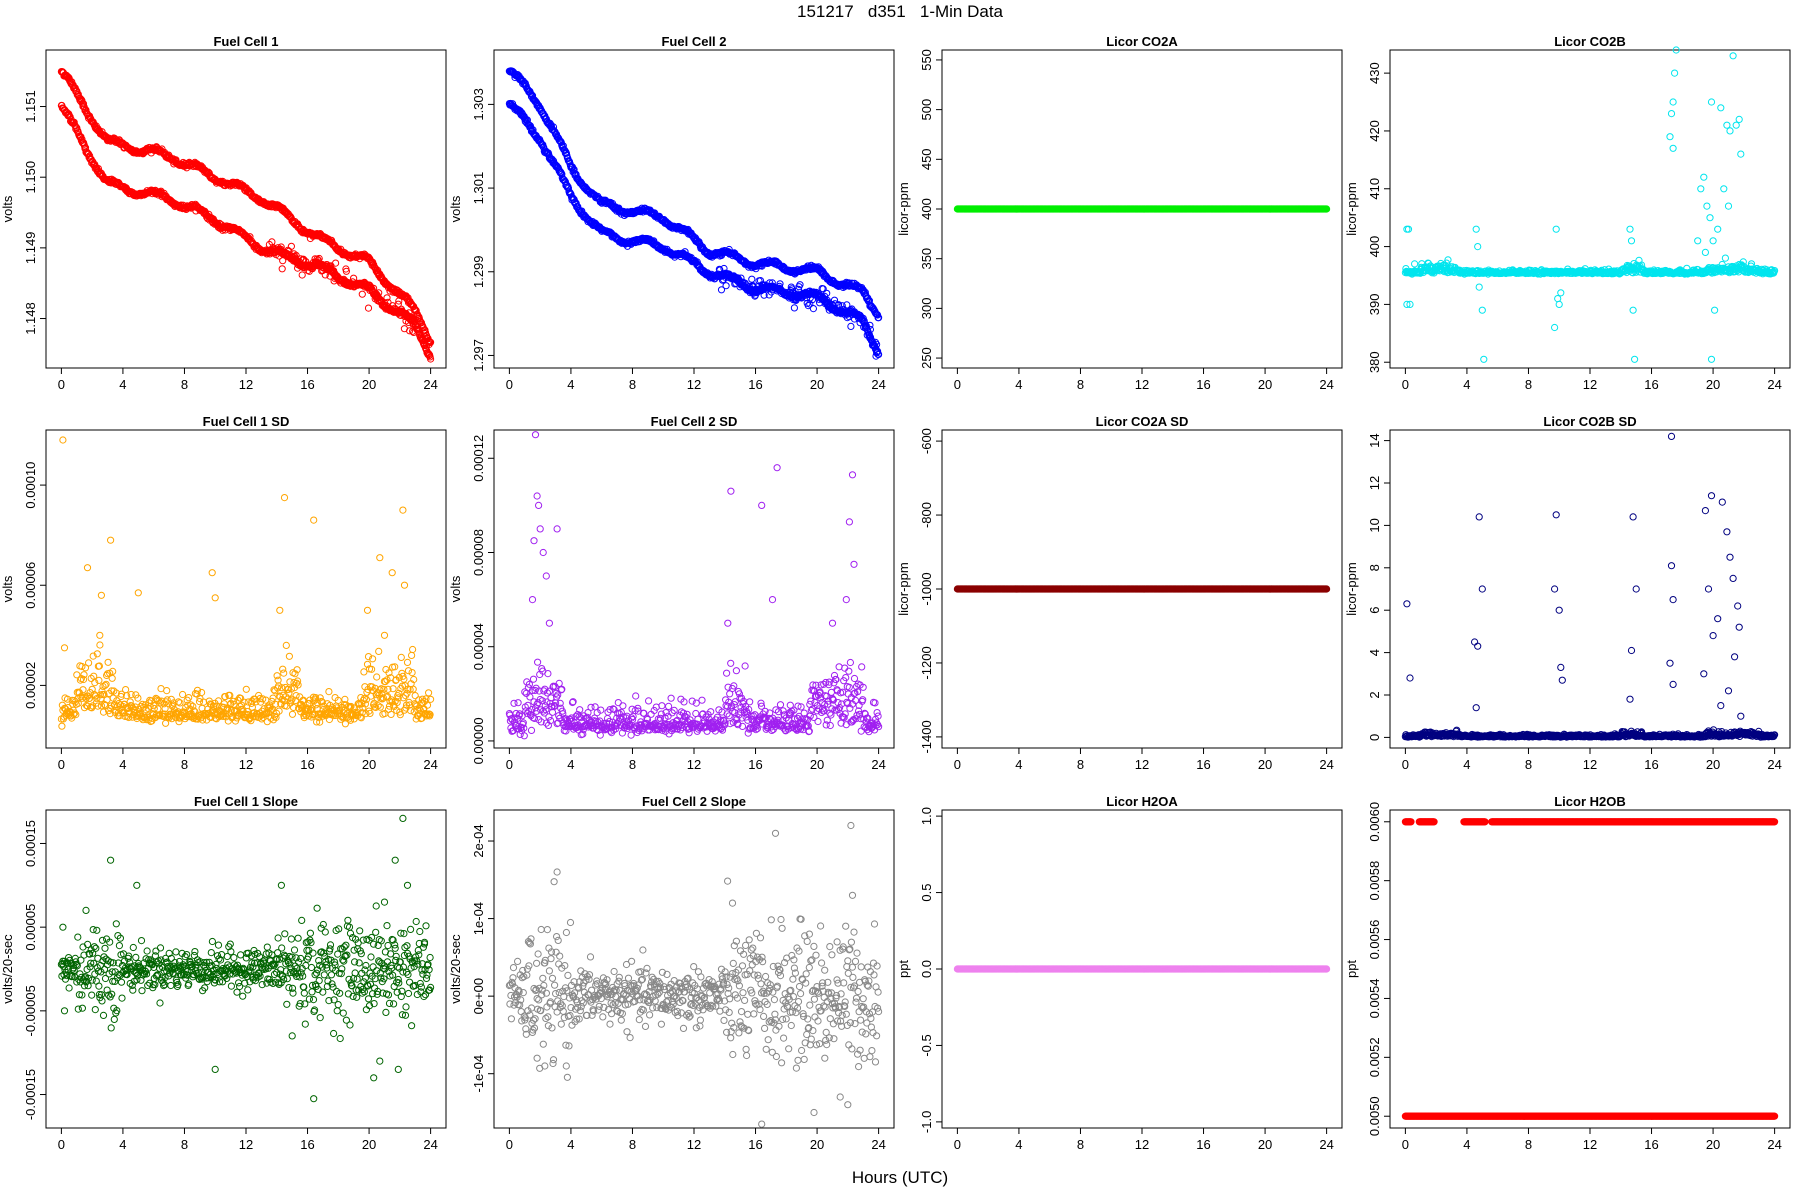 The image size is (1800, 1200). Describe the element at coordinates (30, 318) in the screenshot. I see `y-tick-label: 1.148` at that location.